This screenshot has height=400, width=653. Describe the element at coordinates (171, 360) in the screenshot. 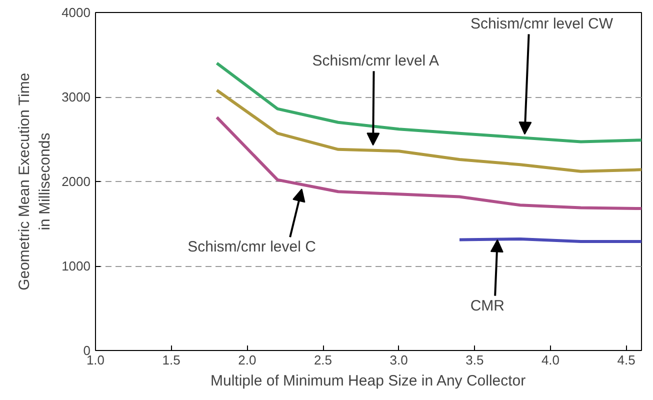

I see `x-tick-label: 1.5` at that location.